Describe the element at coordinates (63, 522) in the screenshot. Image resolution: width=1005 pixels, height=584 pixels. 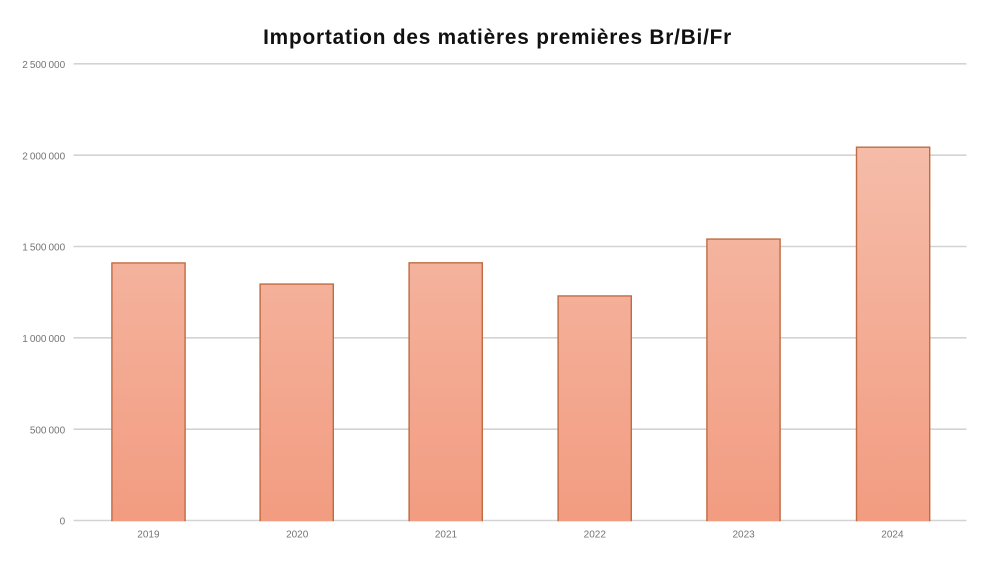
I see `svg-text: 0` at that location.